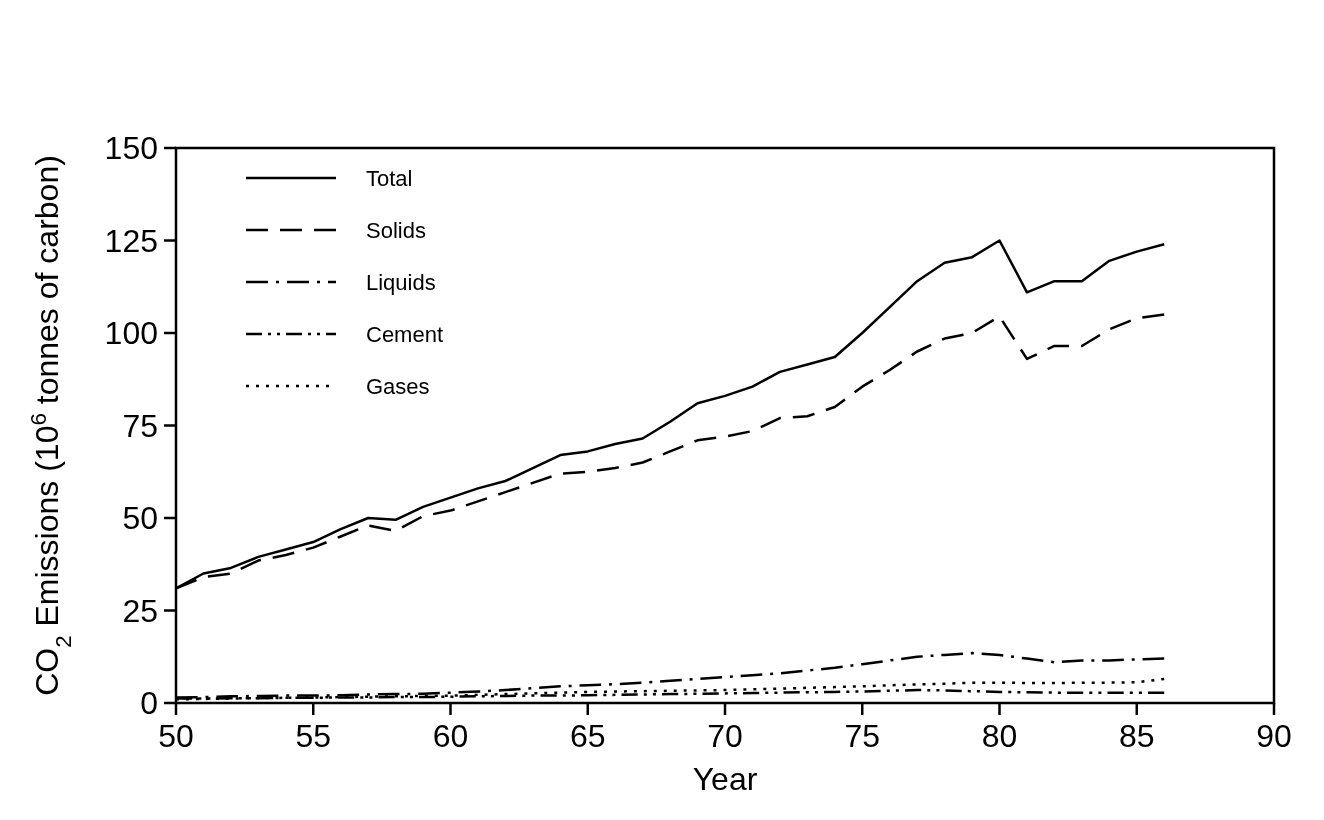 This screenshot has width=1324, height=820. Describe the element at coordinates (396, 230) in the screenshot. I see `legend-label: Solids` at that location.